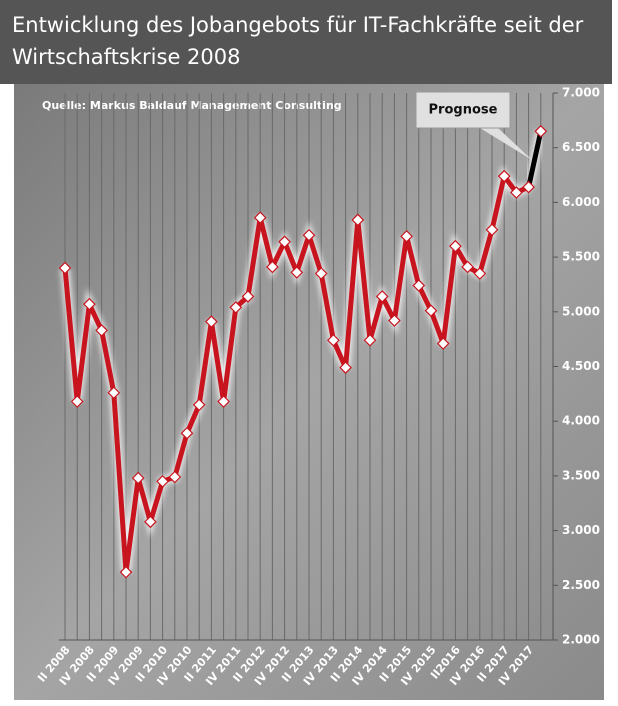 The width and height of the screenshot is (618, 706). I want to click on y-tick-label: 2.500, so click(581, 585).